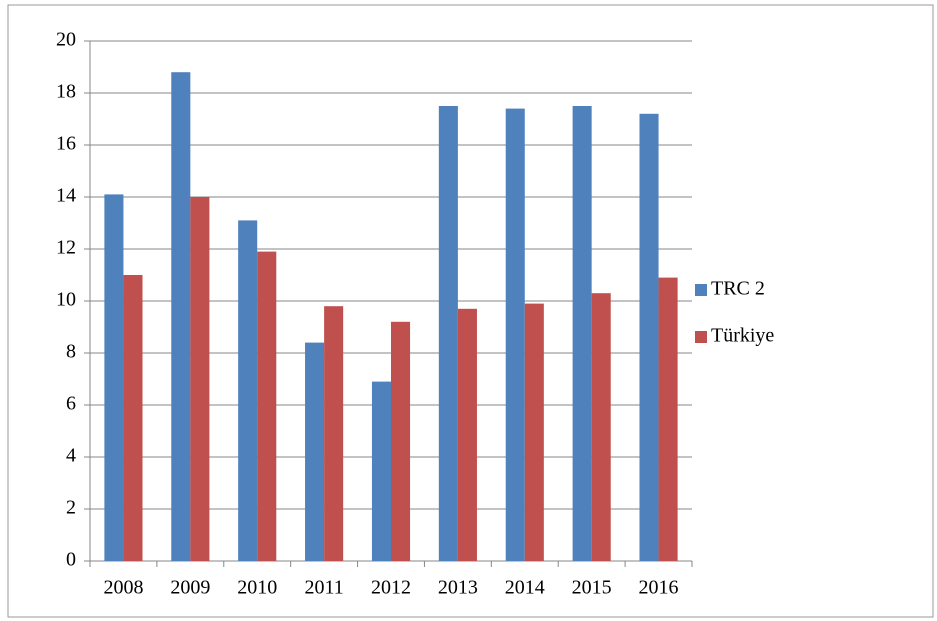 This screenshot has width=937, height=621. Describe the element at coordinates (71, 560) in the screenshot. I see `y-tick-label: 0` at that location.